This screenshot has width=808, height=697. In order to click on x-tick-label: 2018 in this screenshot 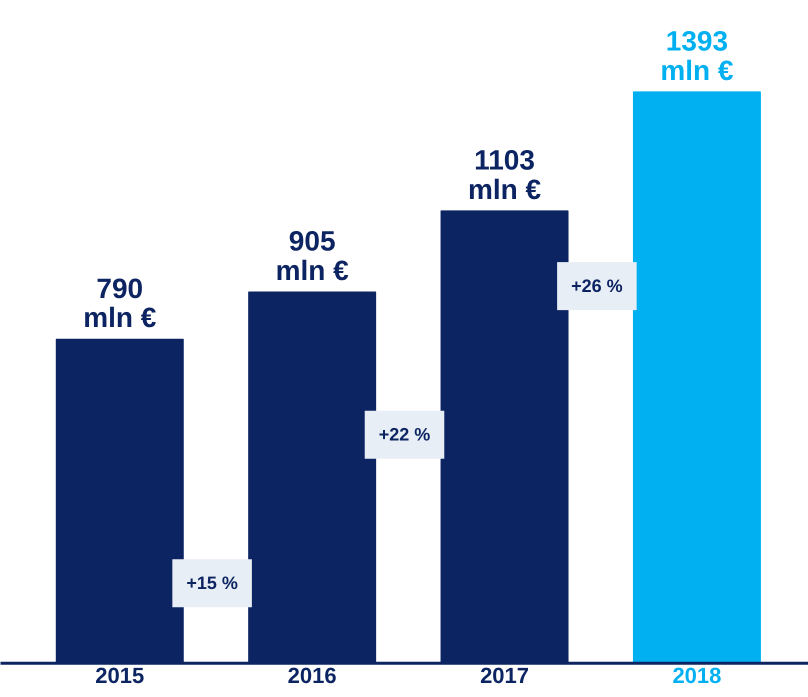, I will do `click(697, 675)`.